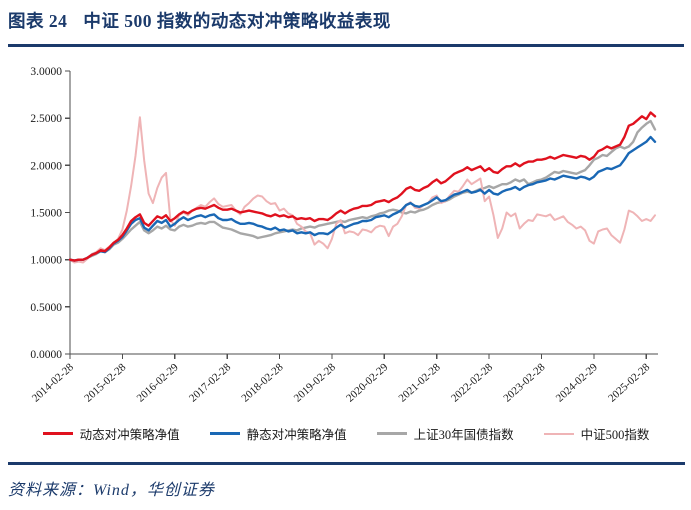 Image resolution: width=691 pixels, height=510 pixels. I want to click on figure-header: 图表 24 中证 500 指数的动态对冲策略收益表现, so click(199, 20).